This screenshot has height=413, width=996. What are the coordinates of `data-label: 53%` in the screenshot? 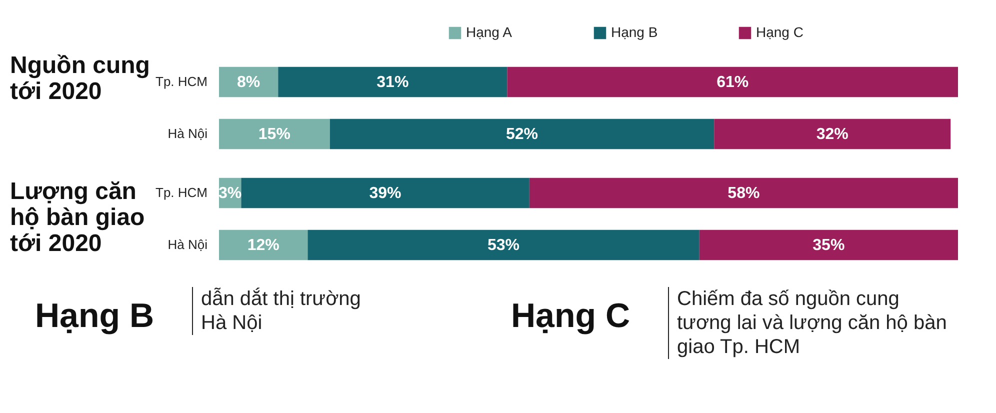 It's located at (504, 245).